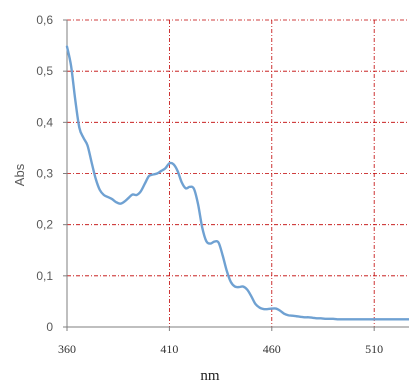 This screenshot has height=383, width=409. I want to click on x-tick-label: 360, so click(67, 349).